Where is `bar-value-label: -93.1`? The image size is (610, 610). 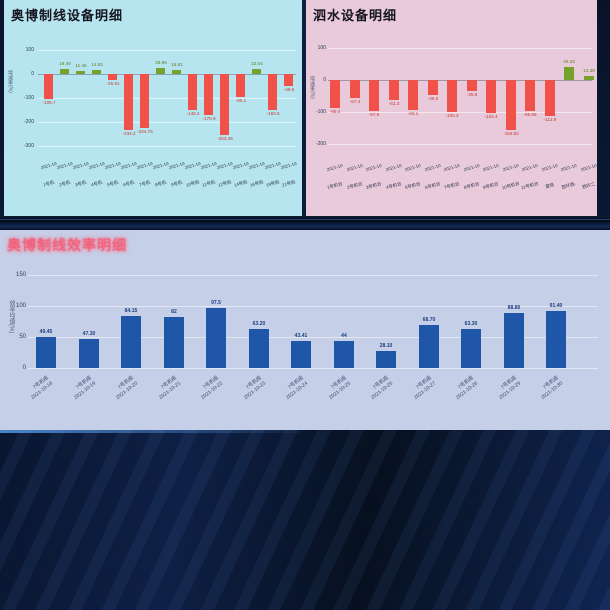 bar-value-label: -93.1 is located at coordinates (413, 114).